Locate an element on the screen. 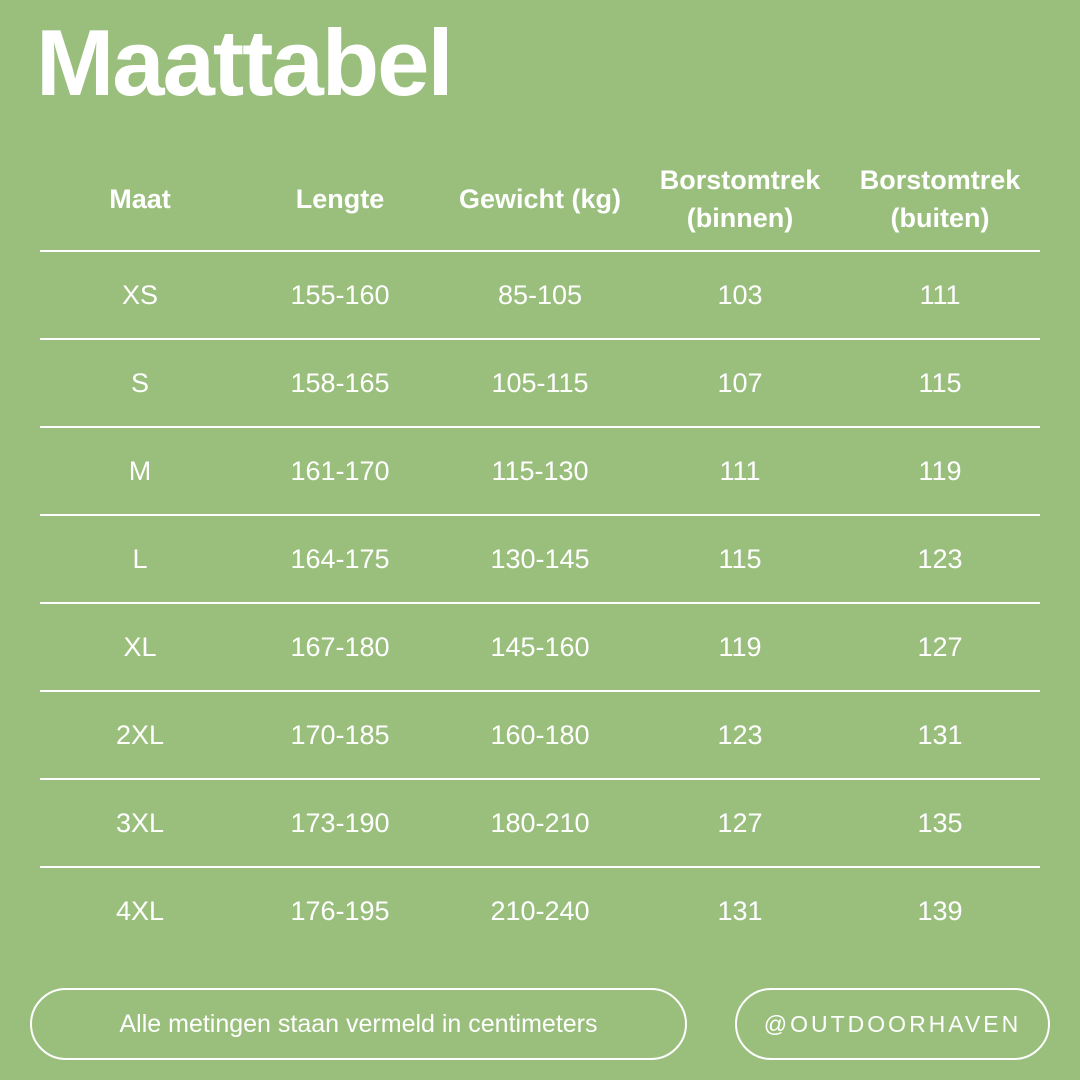  table-row: M 161-170 115-130 111 119 is located at coordinates (540, 470).